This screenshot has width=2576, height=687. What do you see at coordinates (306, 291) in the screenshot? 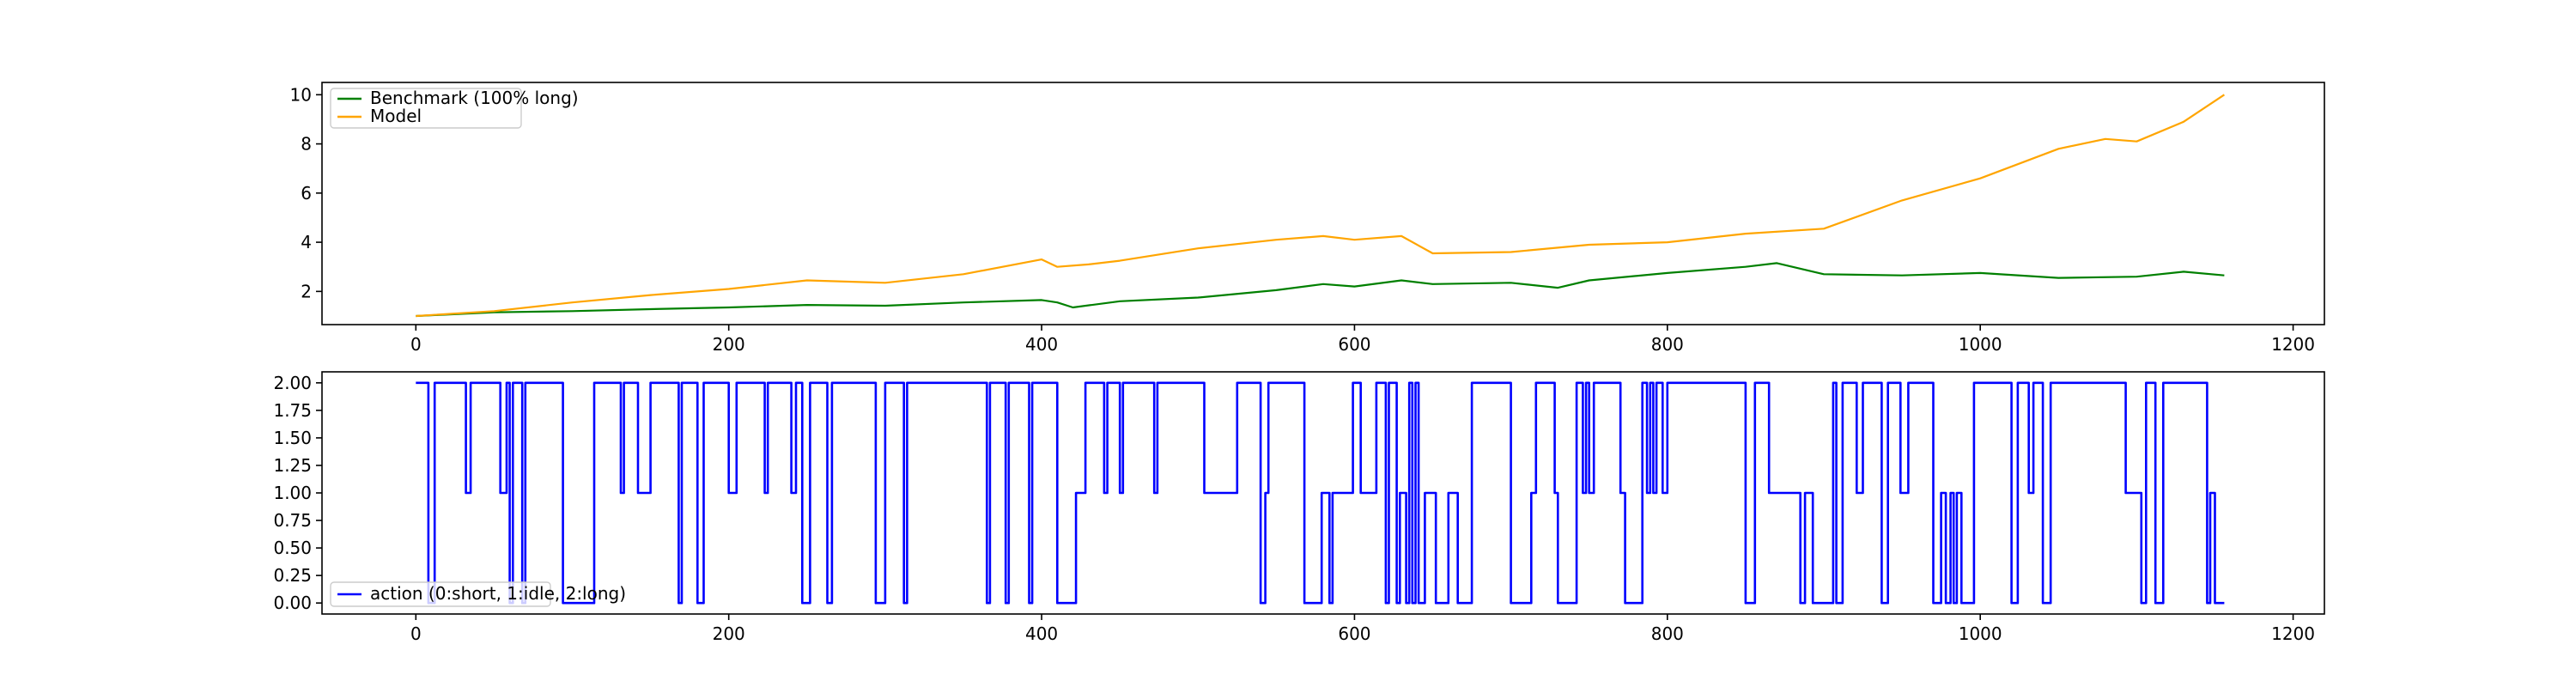
I see `y-tick-label: 2` at bounding box center [306, 291].